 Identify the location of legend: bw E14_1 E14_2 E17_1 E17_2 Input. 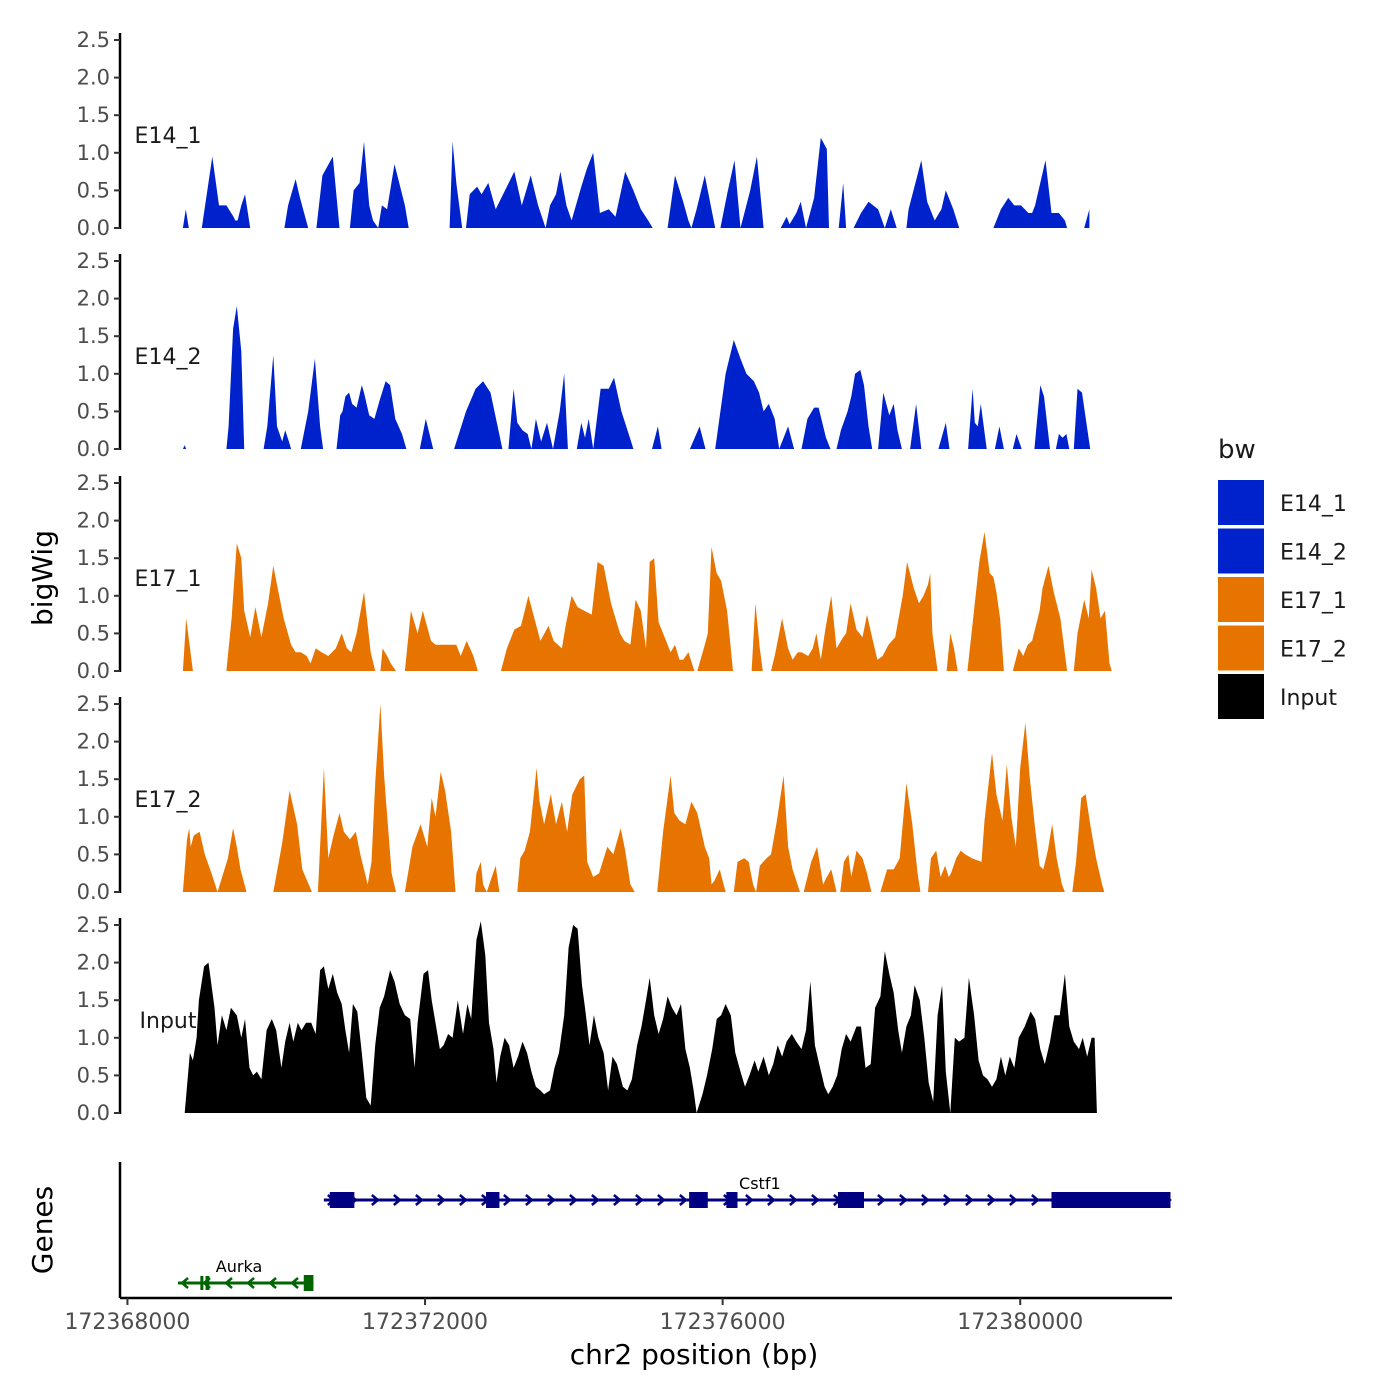
(1282, 577).